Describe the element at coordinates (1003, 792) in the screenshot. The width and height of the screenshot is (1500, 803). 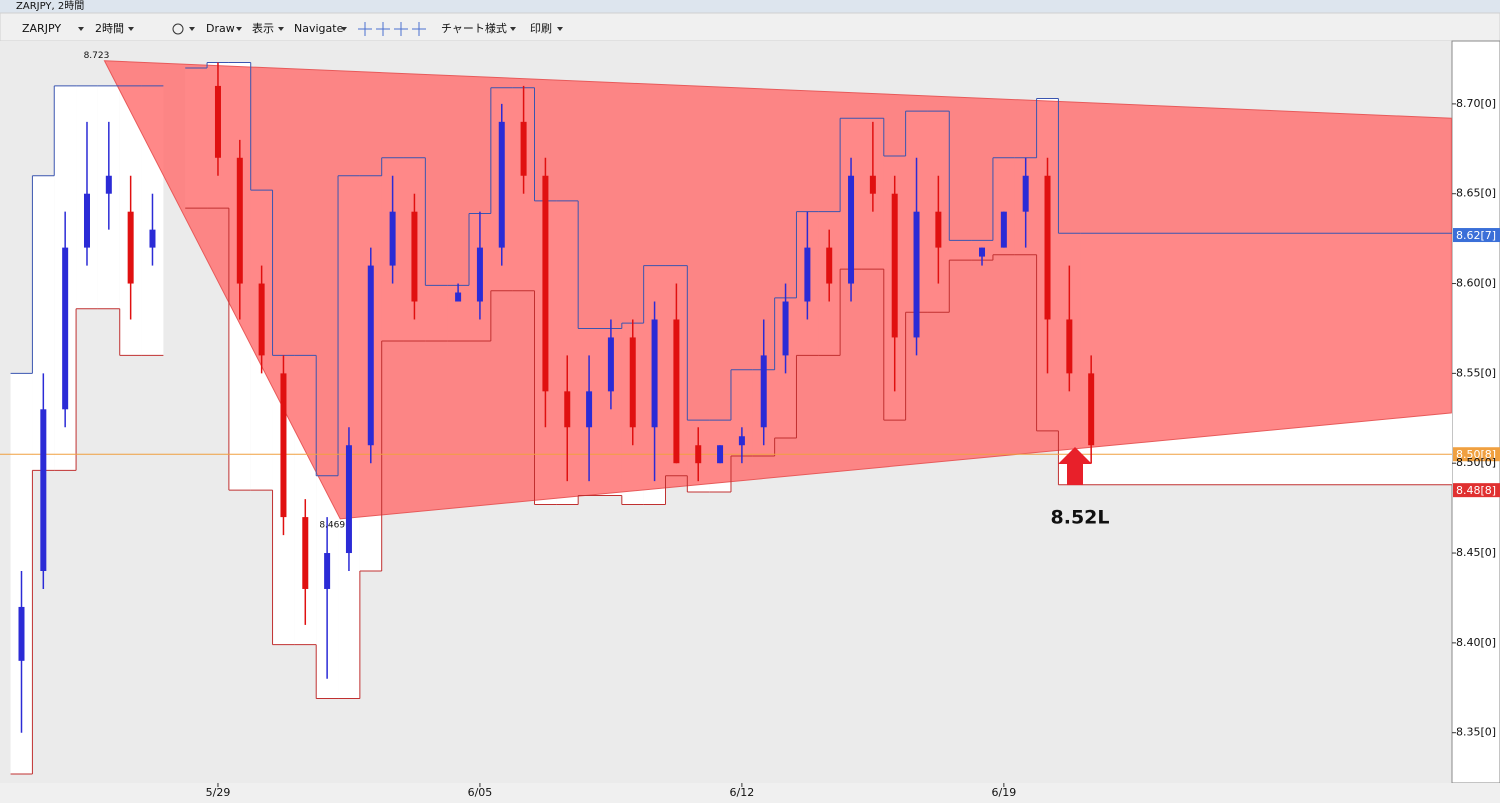
I see `x-tick-label: 6/19` at that location.